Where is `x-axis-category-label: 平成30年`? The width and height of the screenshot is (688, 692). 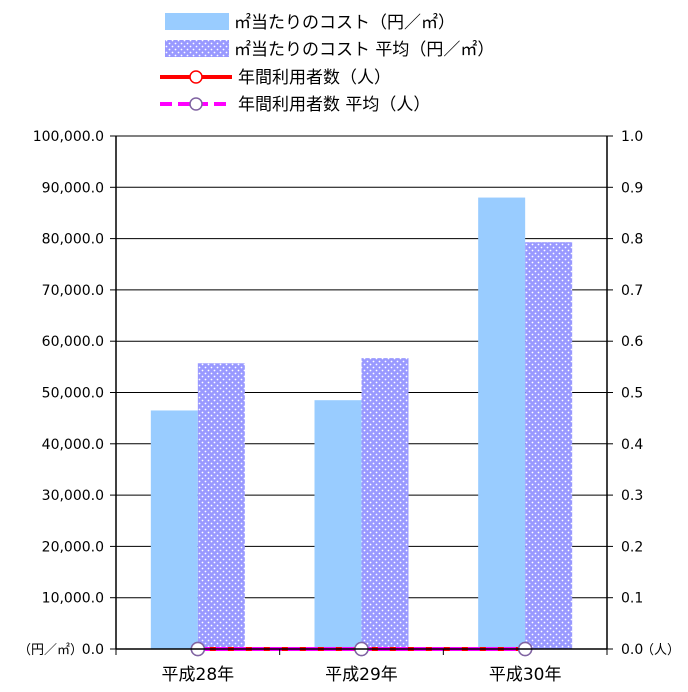
x-axis-category-label: 平成30年 is located at coordinates (525, 675).